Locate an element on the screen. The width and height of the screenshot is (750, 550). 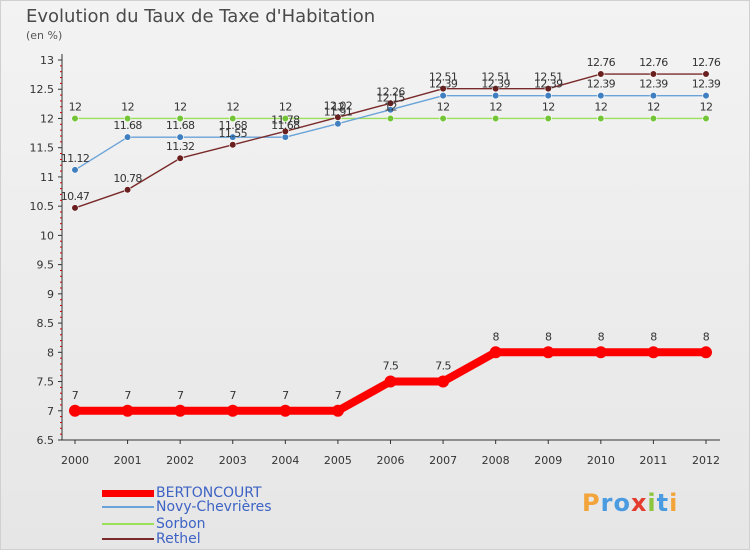
legend-item-novy-chevrieres: Novy-Chevrières is located at coordinates (187, 507).